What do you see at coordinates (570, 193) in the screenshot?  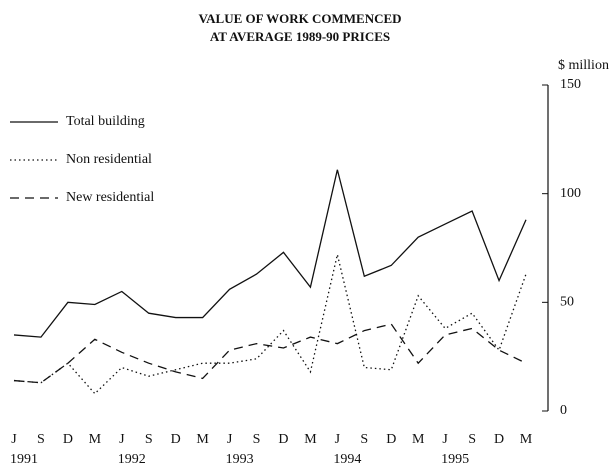 I see `y-tick-label: 100` at bounding box center [570, 193].